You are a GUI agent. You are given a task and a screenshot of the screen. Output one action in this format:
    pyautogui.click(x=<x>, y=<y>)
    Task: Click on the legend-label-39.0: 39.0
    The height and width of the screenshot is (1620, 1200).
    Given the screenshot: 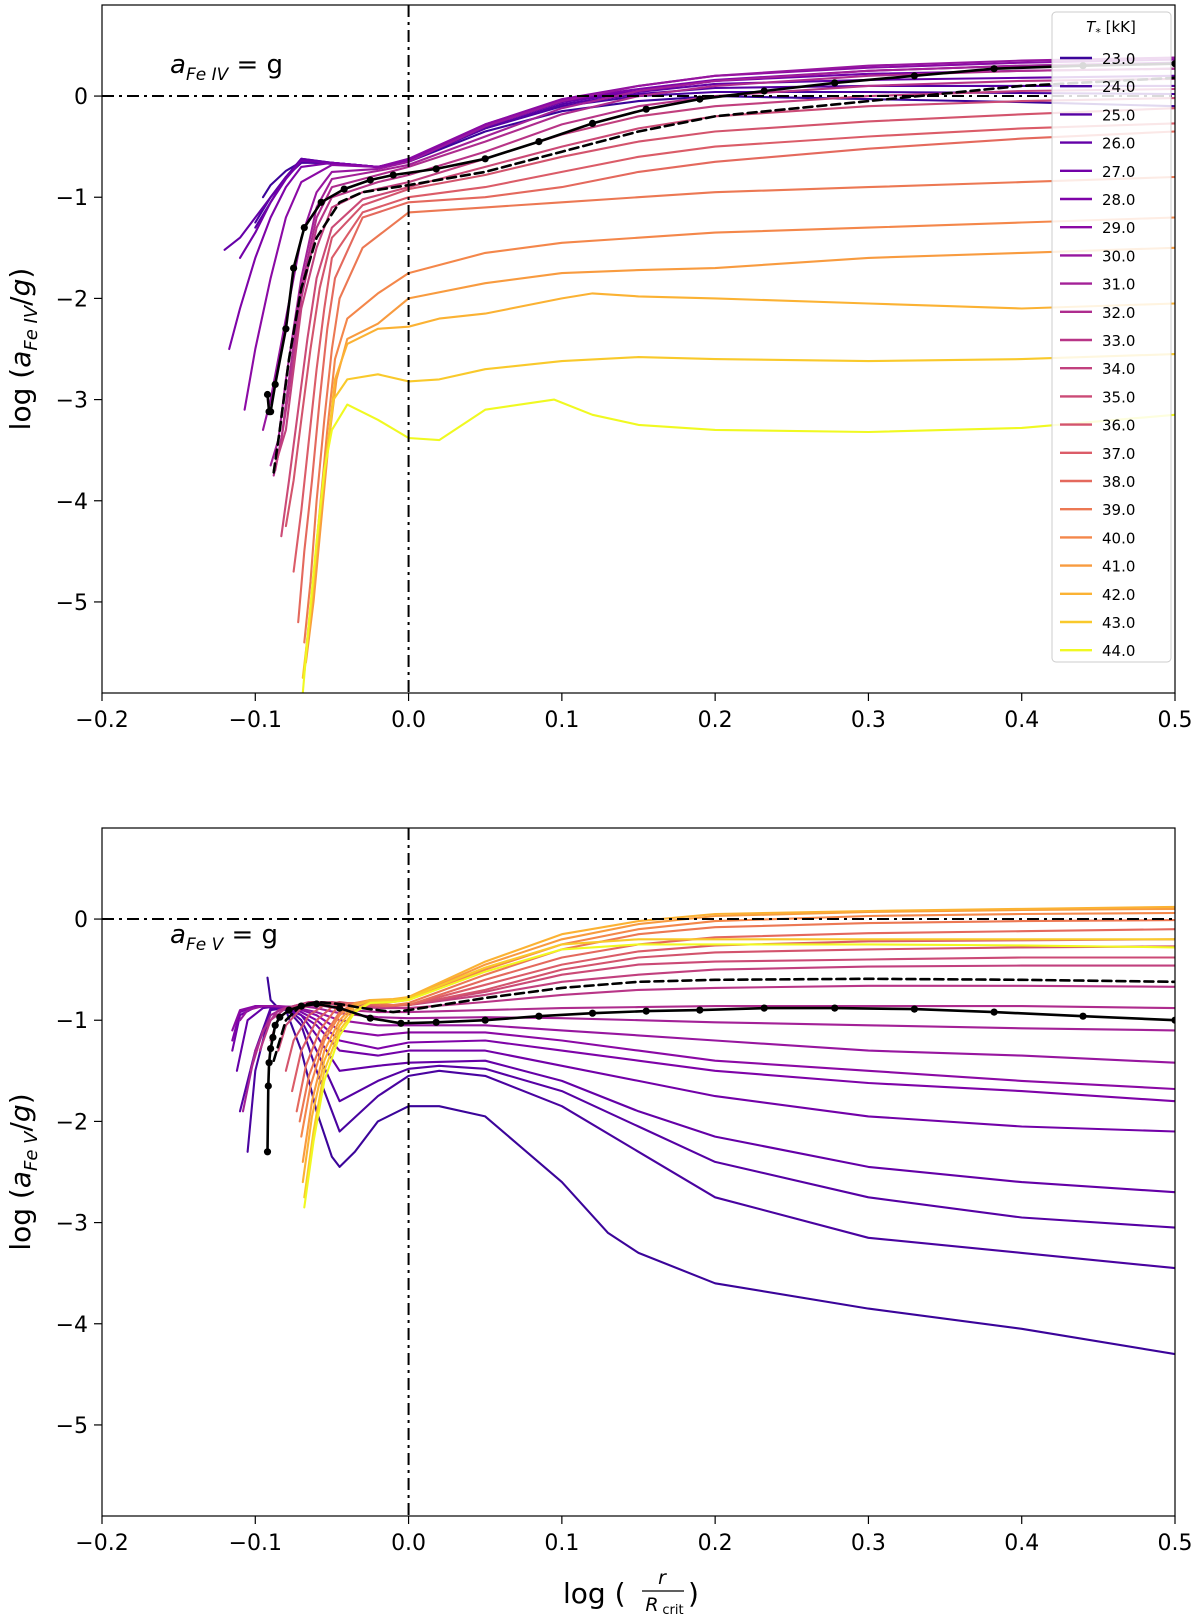 What is the action you would take?
    pyautogui.click(x=1118, y=510)
    